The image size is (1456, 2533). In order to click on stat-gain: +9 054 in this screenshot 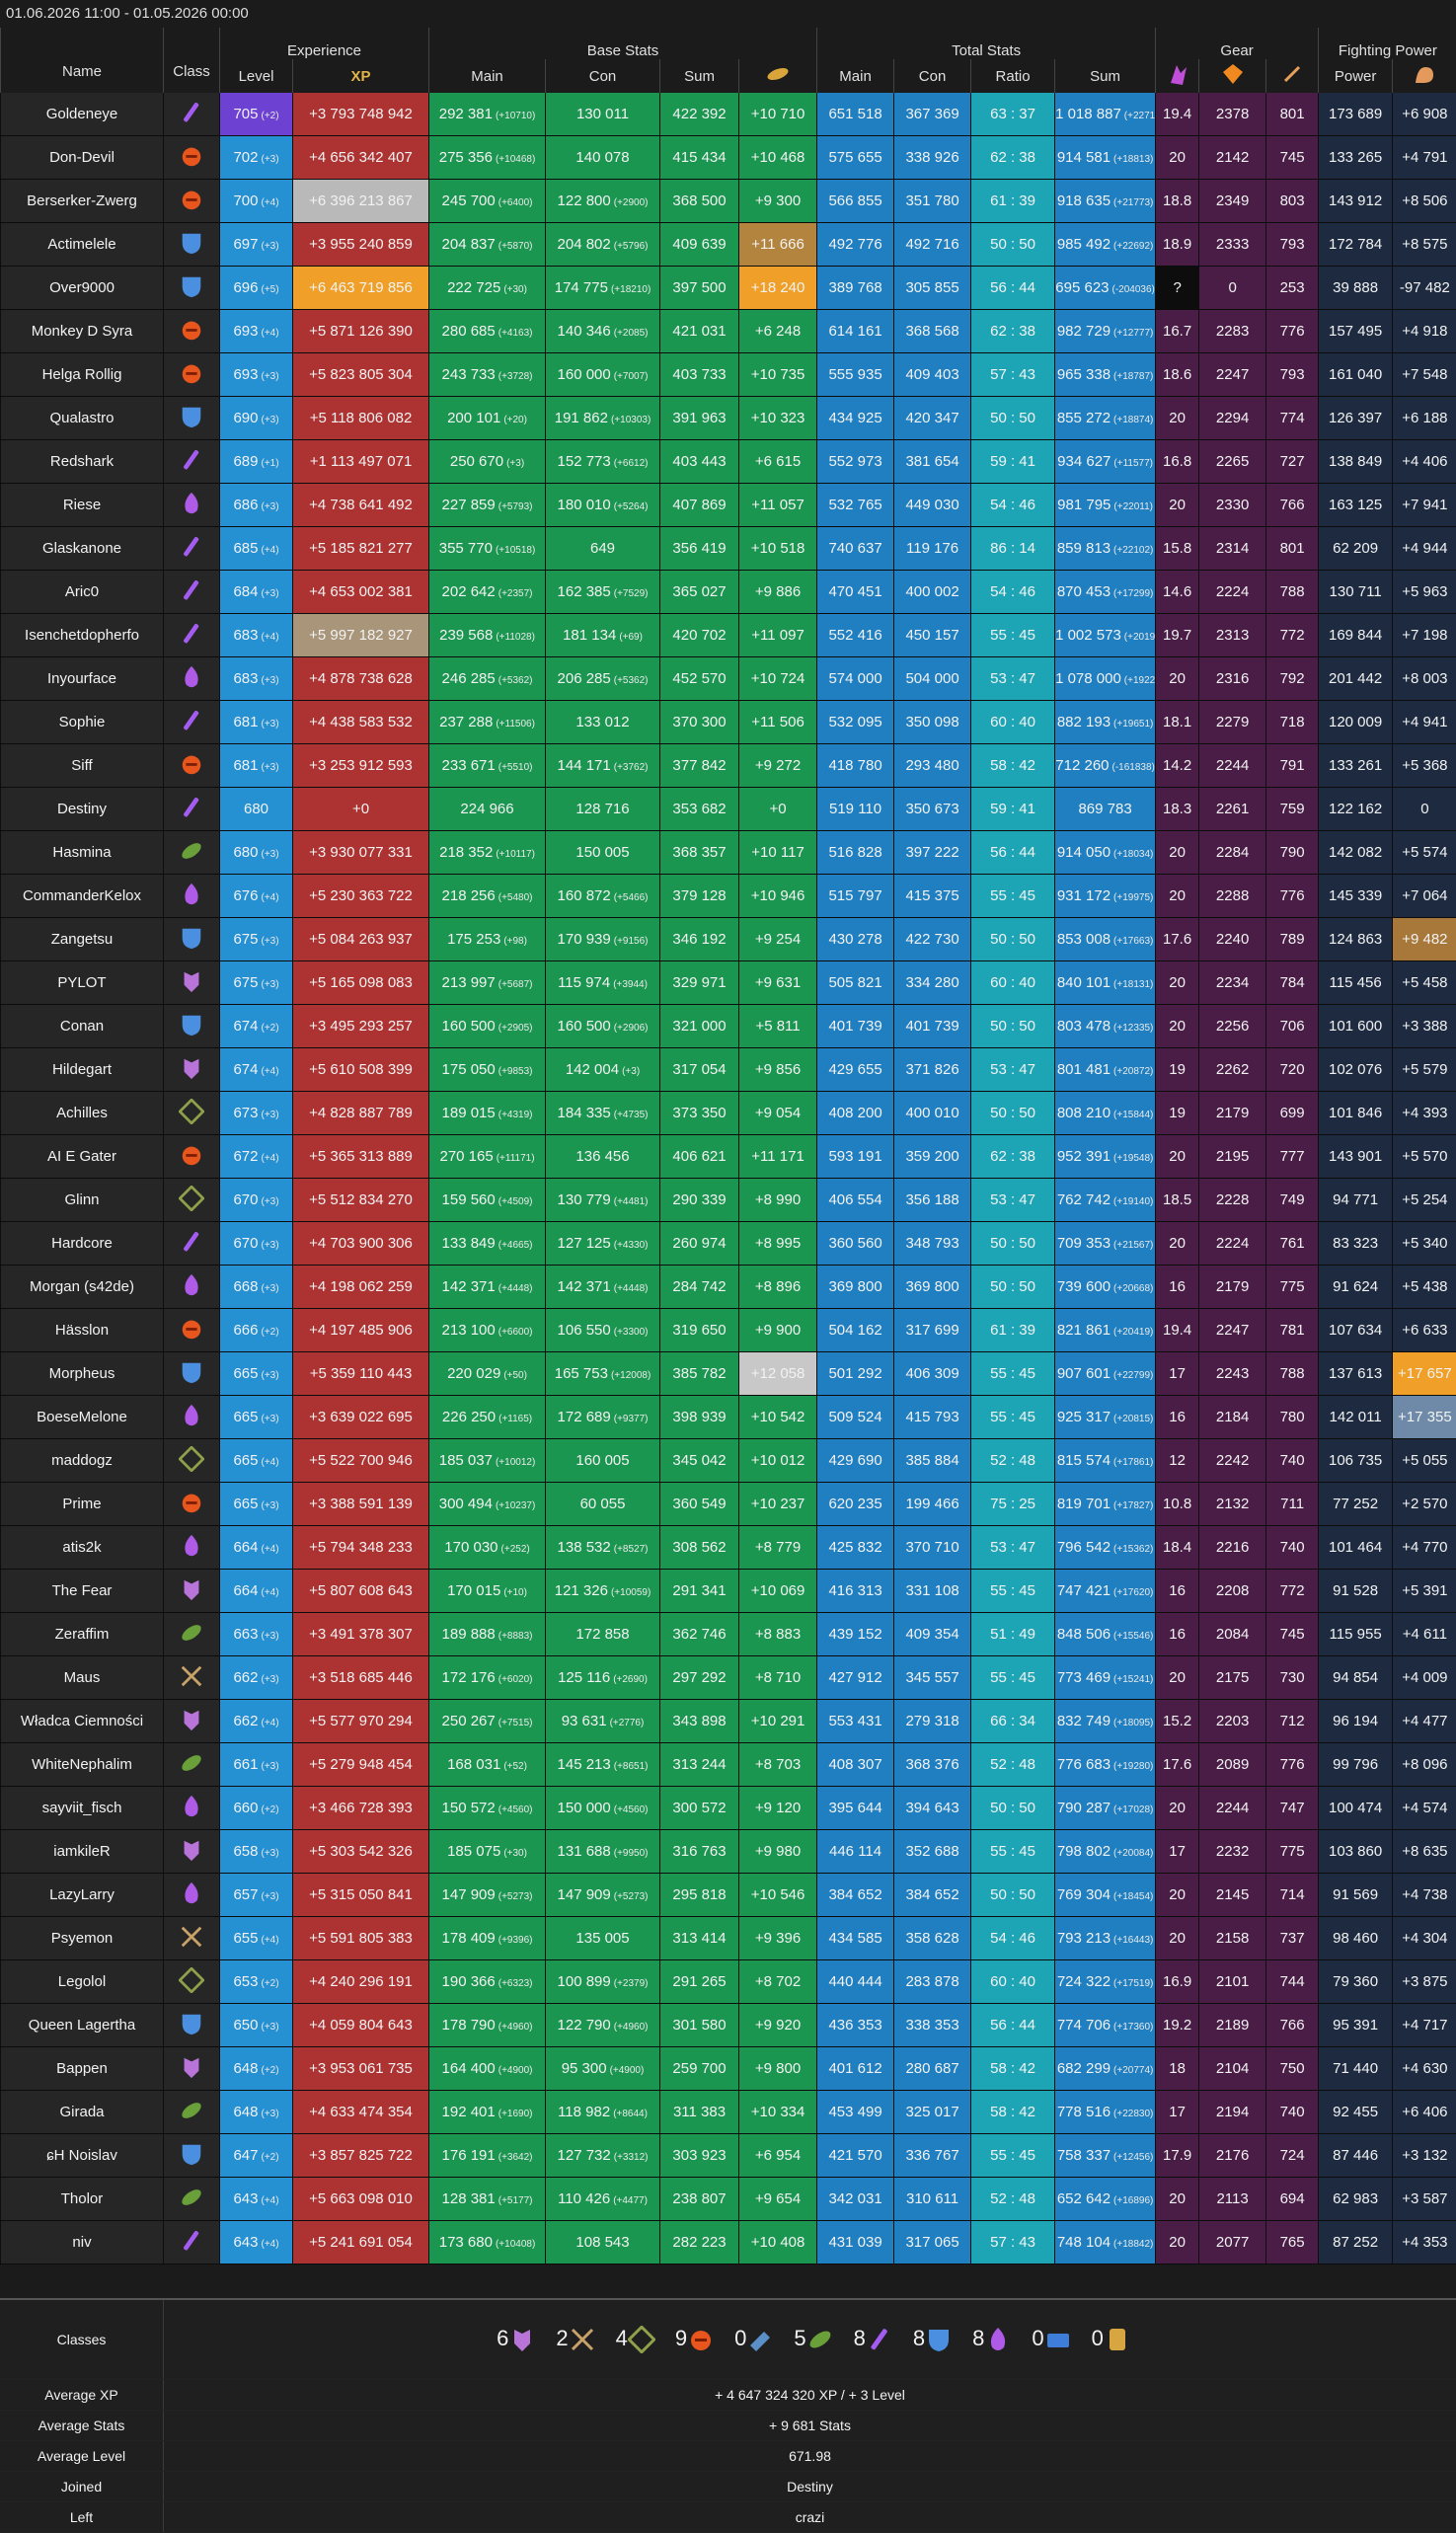, I will do `click(778, 1113)`.